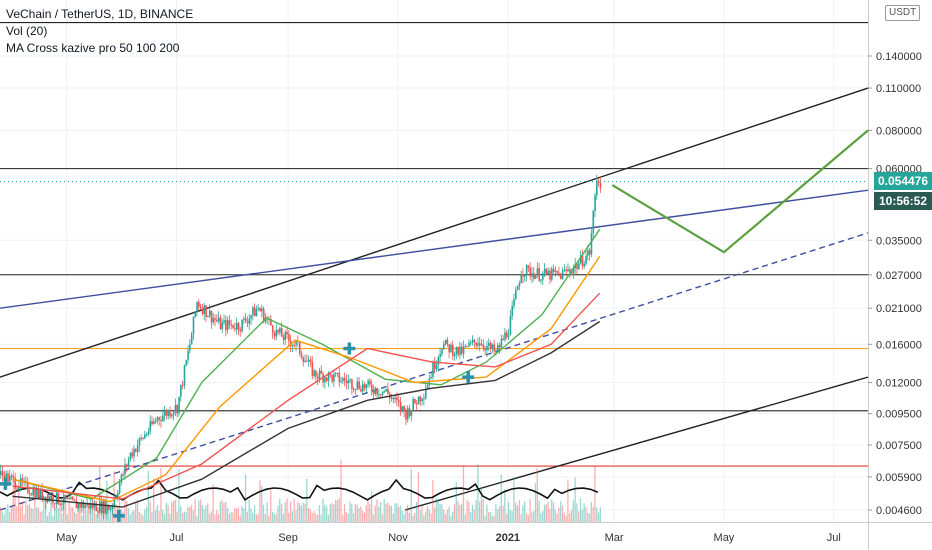 Image resolution: width=932 pixels, height=550 pixels. Describe the element at coordinates (899, 131) in the screenshot. I see `y-tick-label: 0.080000` at that location.